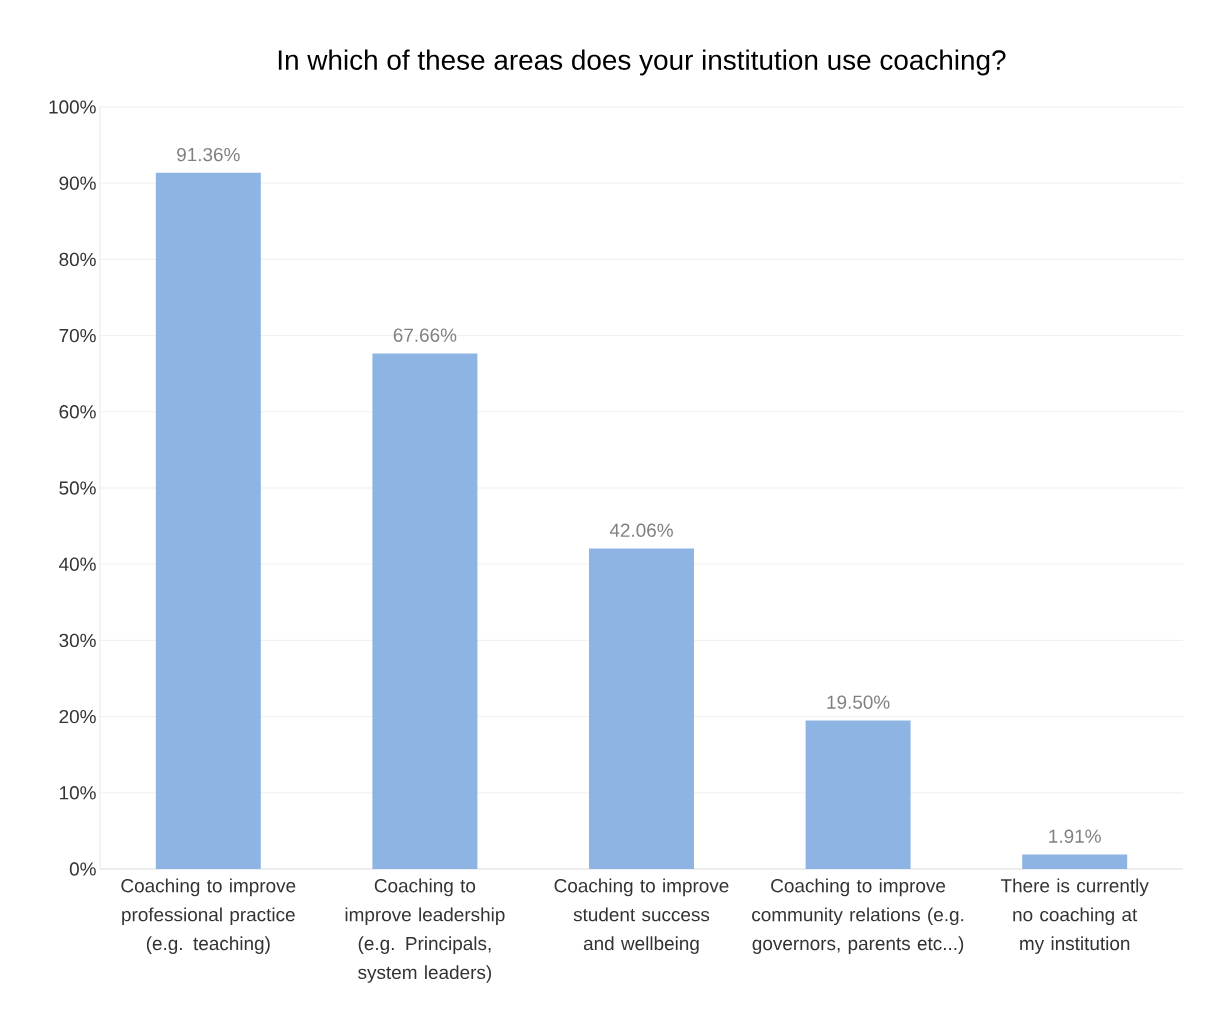  What do you see at coordinates (77, 640) in the screenshot?
I see `y-tick-label: 30%` at bounding box center [77, 640].